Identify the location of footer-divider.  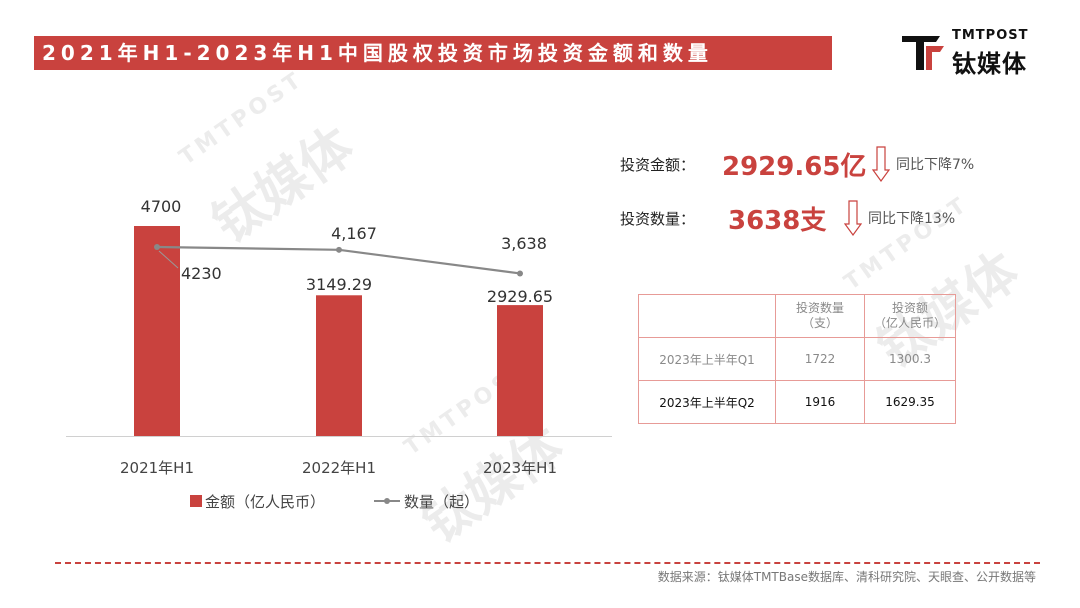
(547, 563).